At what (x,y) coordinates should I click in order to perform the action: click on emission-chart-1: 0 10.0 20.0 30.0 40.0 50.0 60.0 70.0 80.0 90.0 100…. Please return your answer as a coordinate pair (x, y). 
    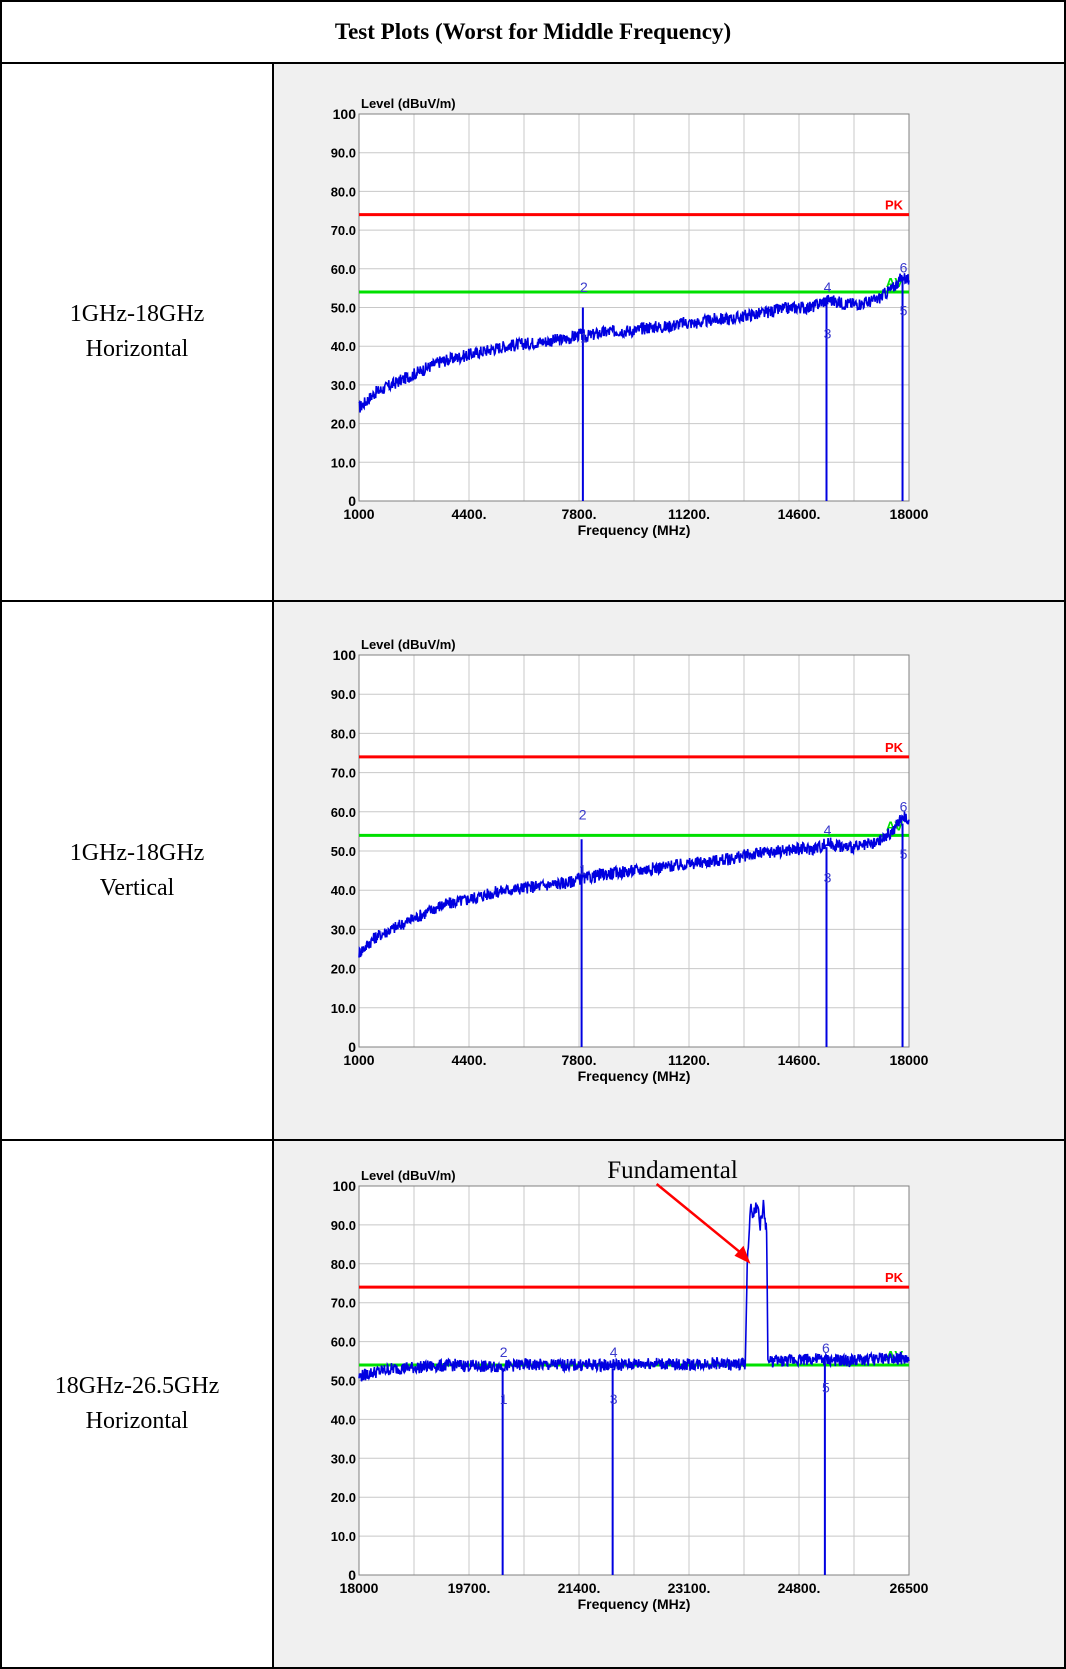
    Looking at the image, I should click on (630, 317).